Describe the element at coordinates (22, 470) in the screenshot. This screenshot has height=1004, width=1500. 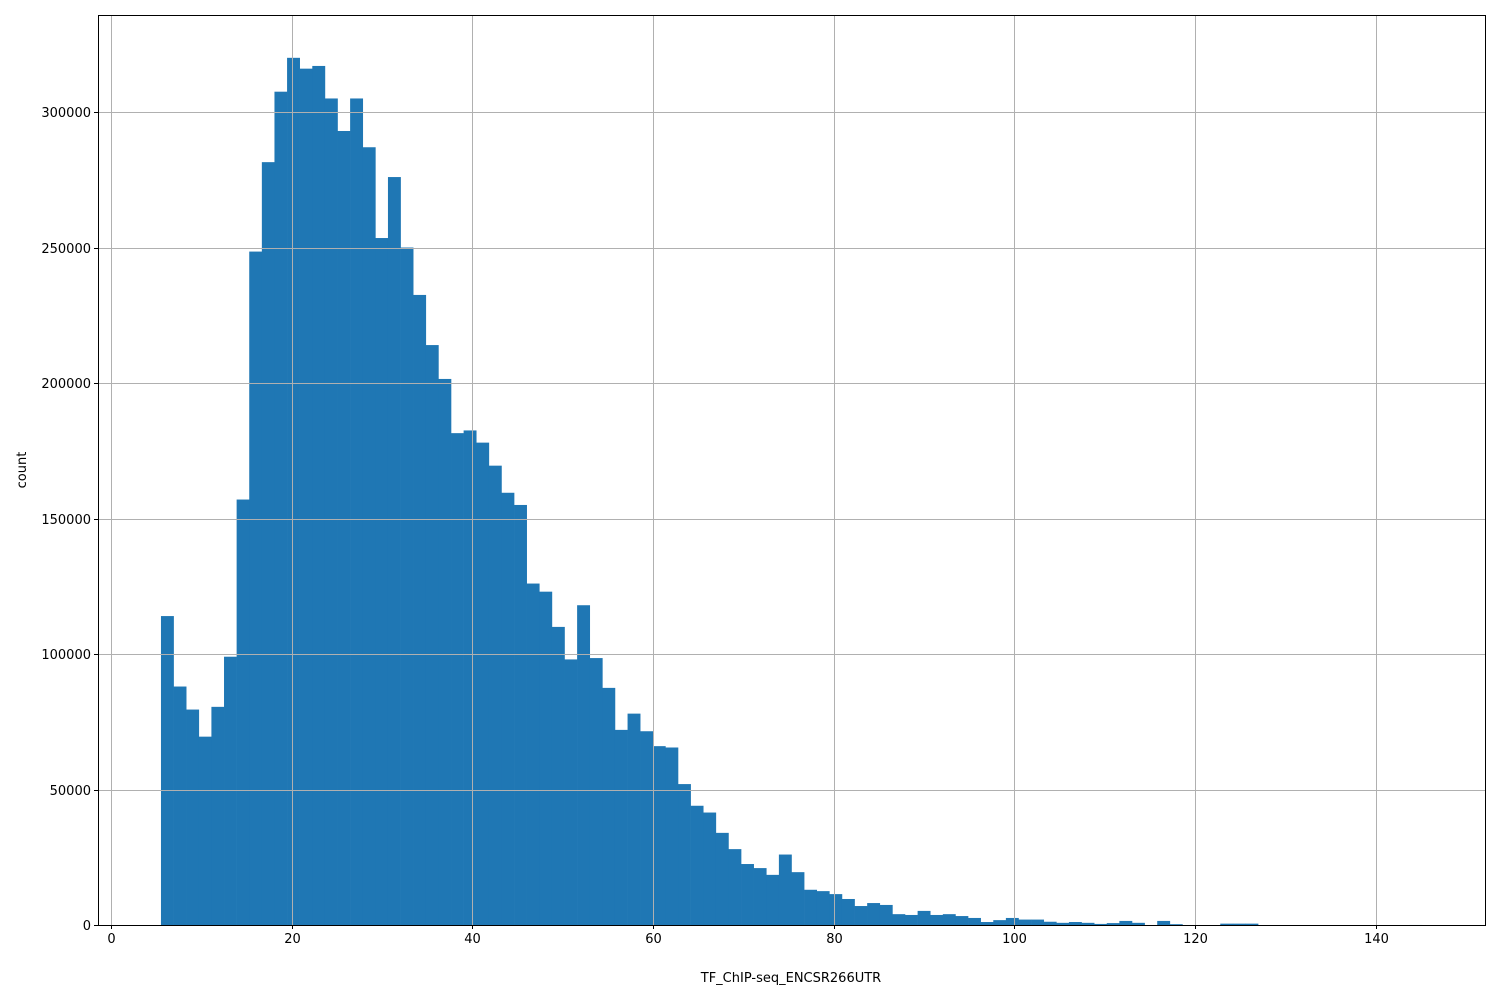
I see `y-axis-label: count` at that location.